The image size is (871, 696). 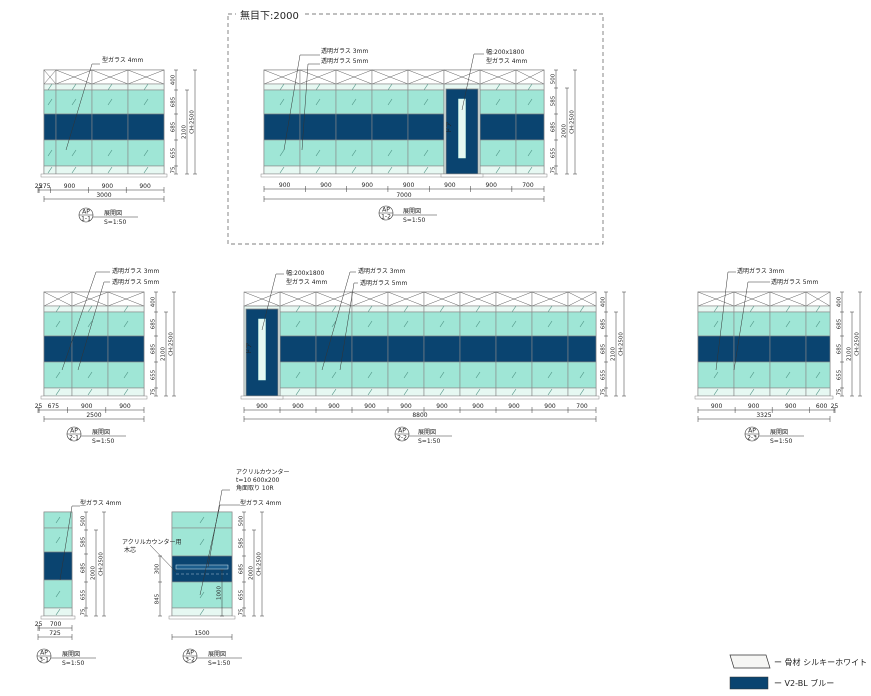 I want to click on note-1-2b: 透明ガラス 5mm, so click(x=344, y=61).